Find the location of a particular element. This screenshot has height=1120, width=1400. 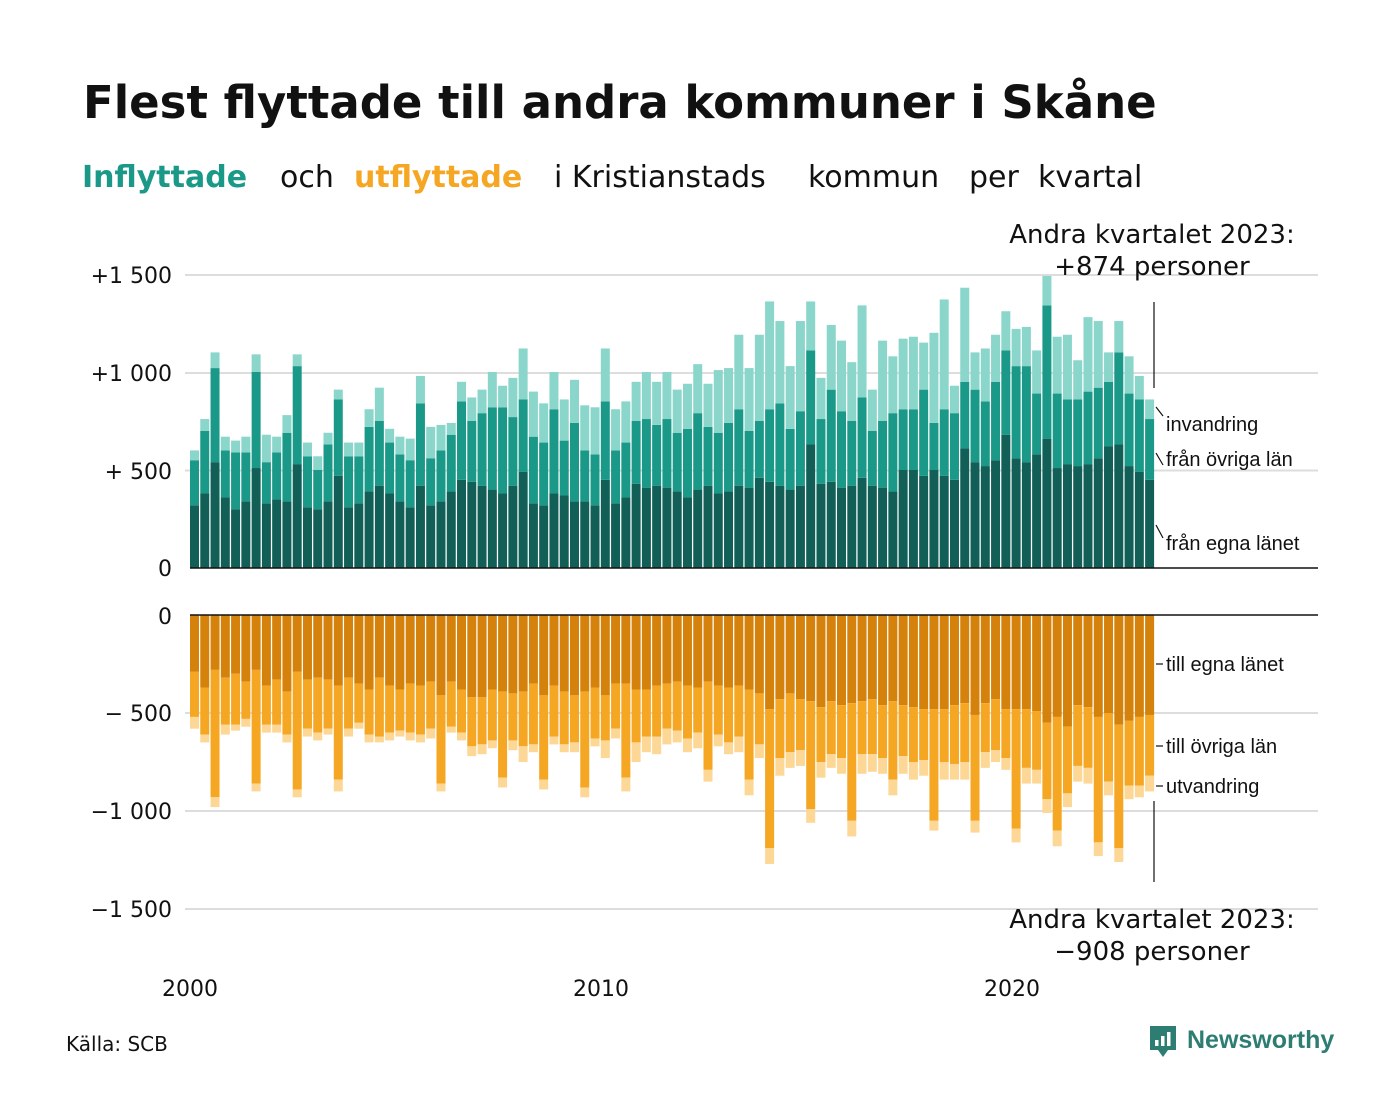

series-label-ovriga-in: från övriga län is located at coordinates (1229, 460).